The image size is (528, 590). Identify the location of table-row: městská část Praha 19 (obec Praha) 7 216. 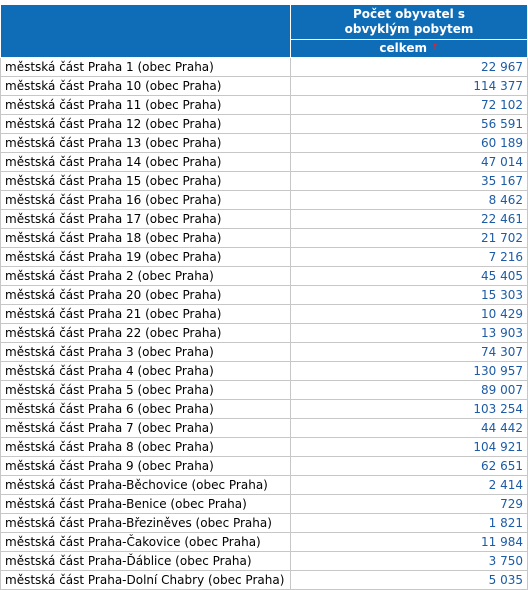
(264, 257).